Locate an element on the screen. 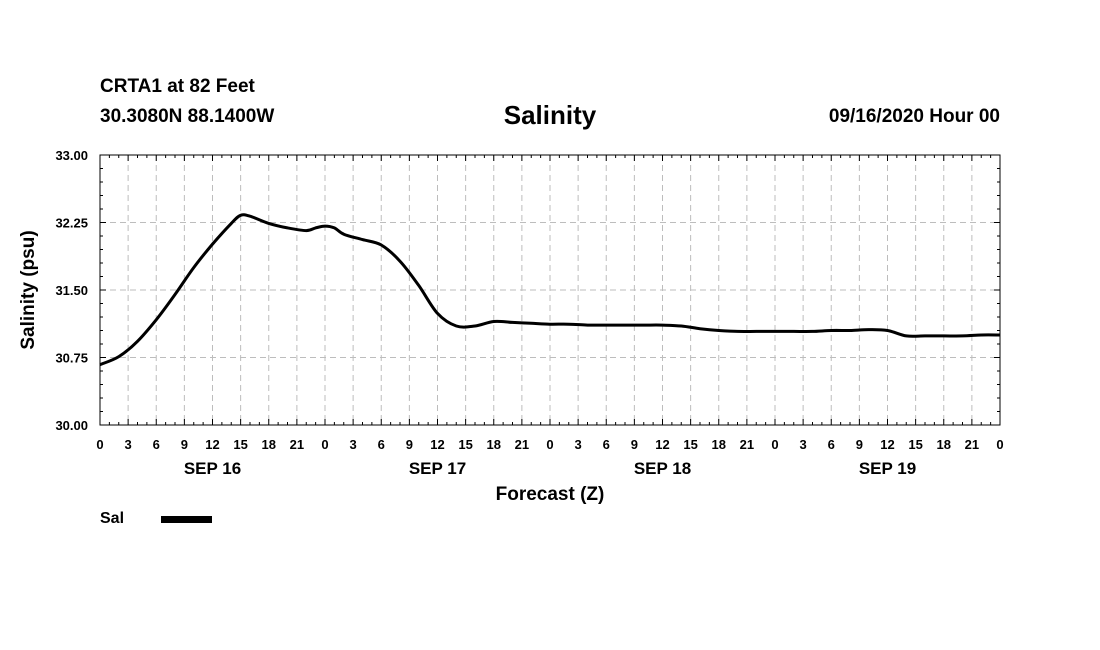 This screenshot has width=1100, height=650. forecast-date-label: 09/16/2020 Hour 00 is located at coordinates (914, 116).